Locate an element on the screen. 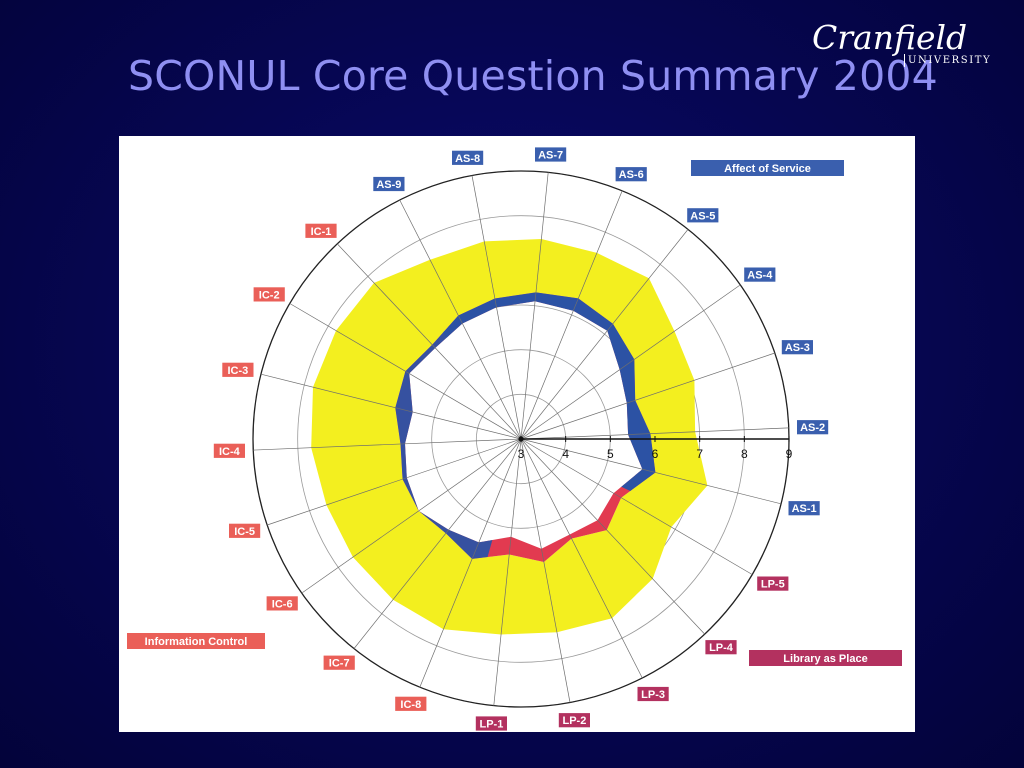  axis-label-text: AS-9 is located at coordinates (388, 185).